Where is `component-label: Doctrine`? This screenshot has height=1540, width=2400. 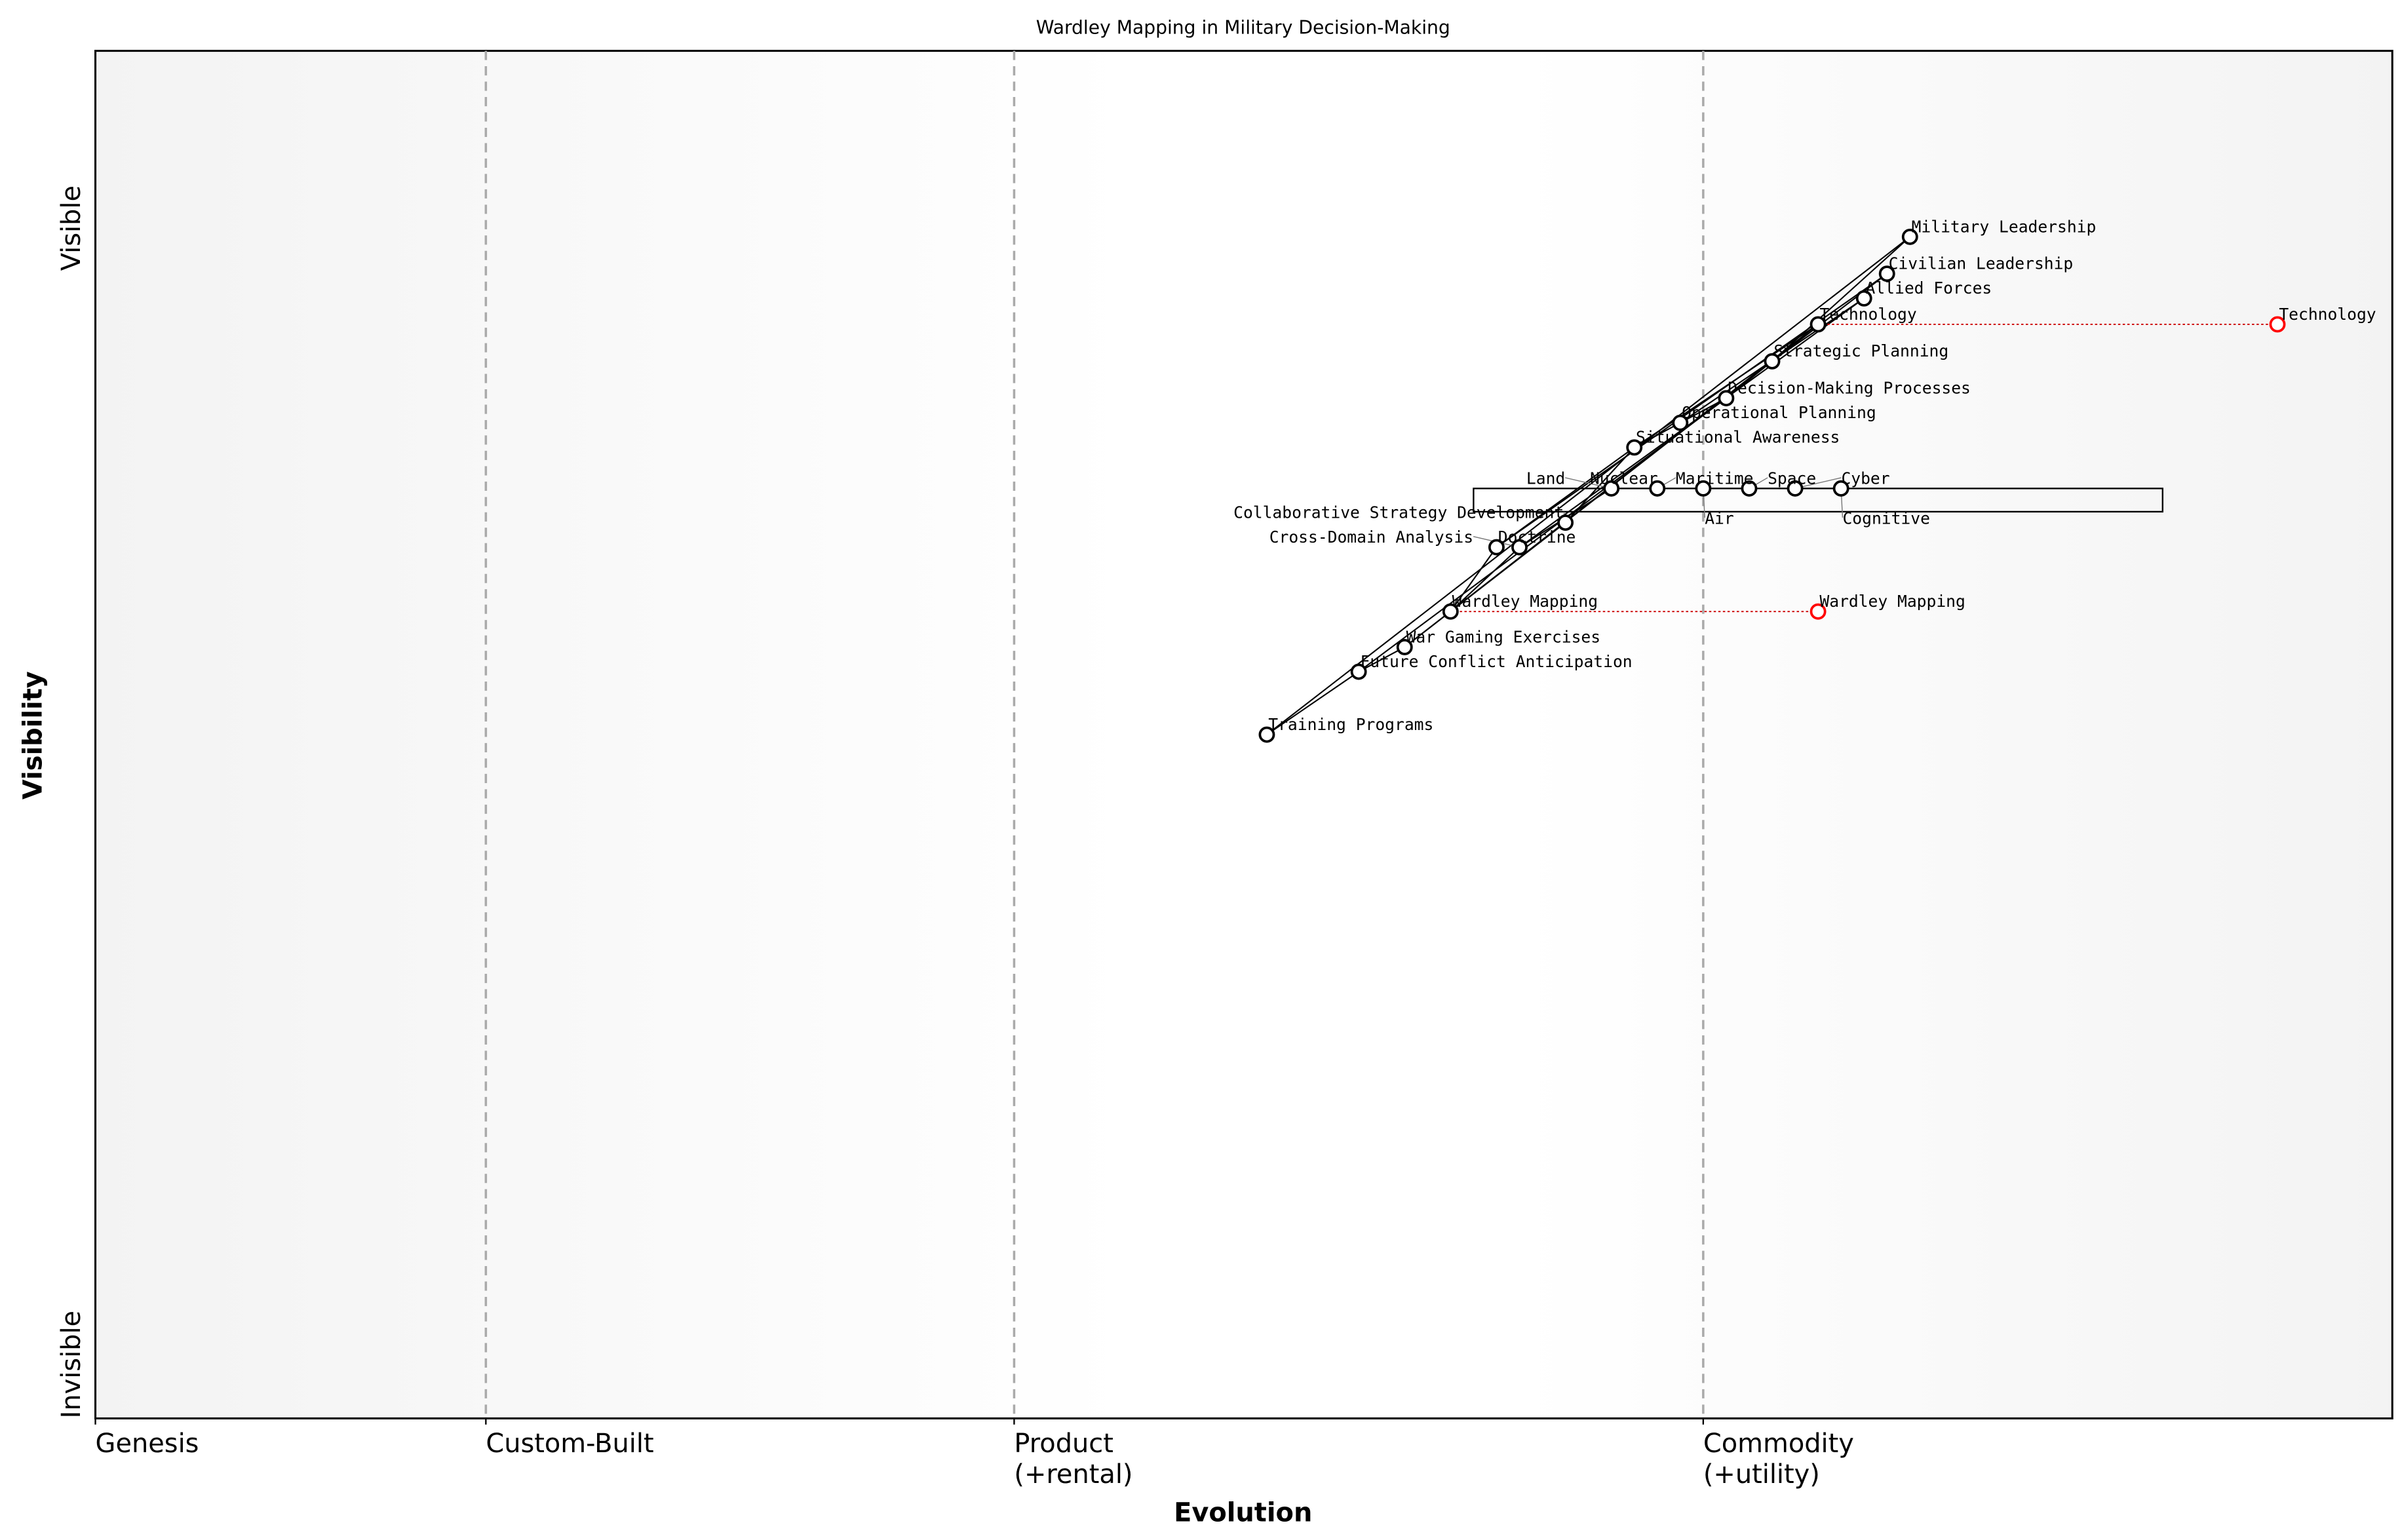 component-label: Doctrine is located at coordinates (1537, 537).